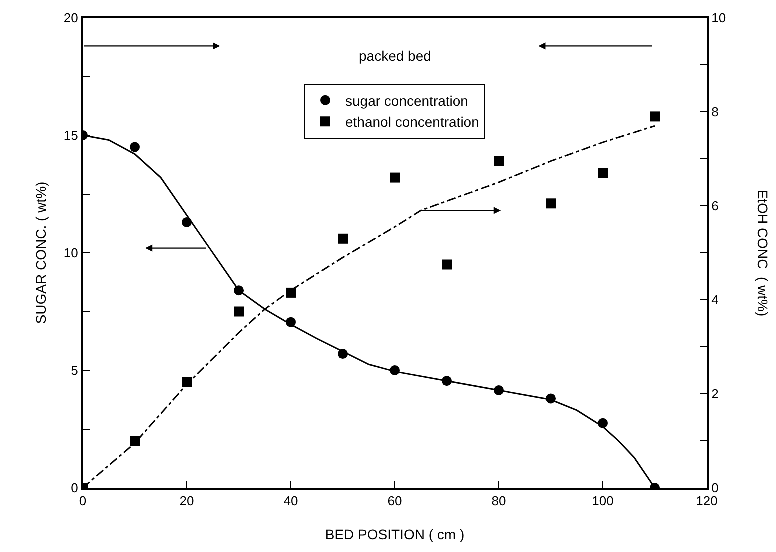 This screenshot has height=552, width=776. What do you see at coordinates (395, 534) in the screenshot?
I see `x-axis-title: BED POSITION ( cm )` at bounding box center [395, 534].